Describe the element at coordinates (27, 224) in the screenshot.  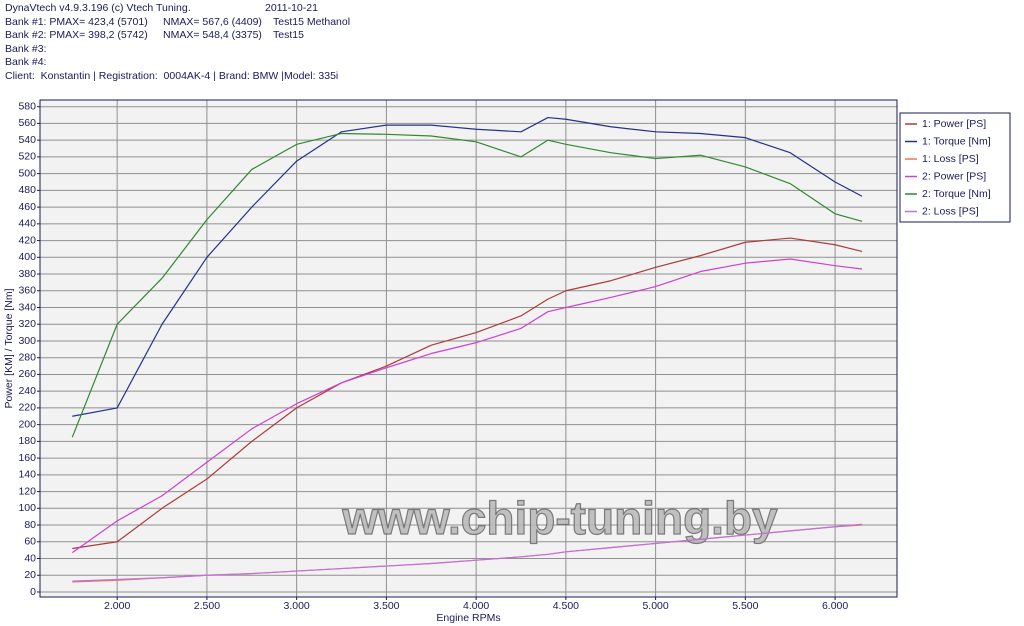
I see `y-tick-label: 440` at that location.